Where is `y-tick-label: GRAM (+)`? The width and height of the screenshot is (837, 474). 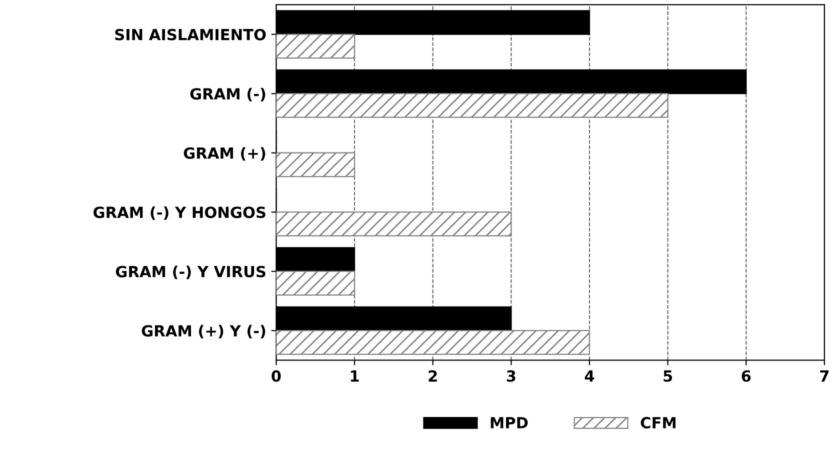
y-tick-label: GRAM (+) is located at coordinates (225, 154).